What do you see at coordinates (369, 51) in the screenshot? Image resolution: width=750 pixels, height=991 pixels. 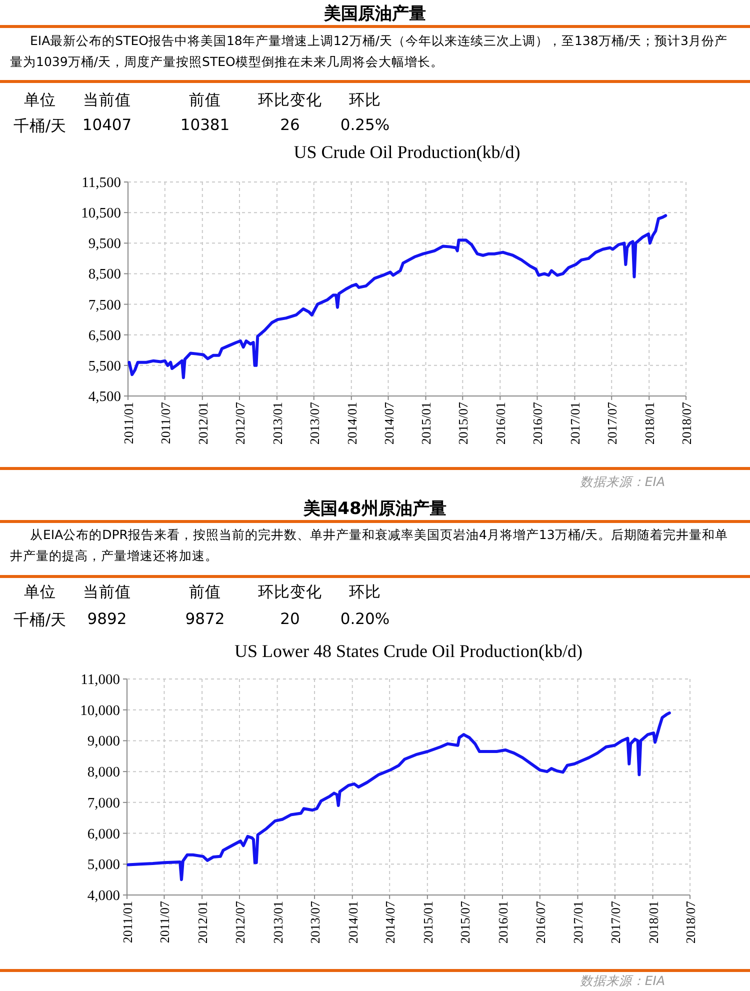 I see `text: EIA最新公布的STEO报告中将美国18年产量增速上调12万桶/天（今年以来连续三次上调），至138万桶/天；预计3月份产量为1039万桶/天，周度产量按照STEO模型倒推在未来几周将会大幅增长。` at bounding box center [369, 51].